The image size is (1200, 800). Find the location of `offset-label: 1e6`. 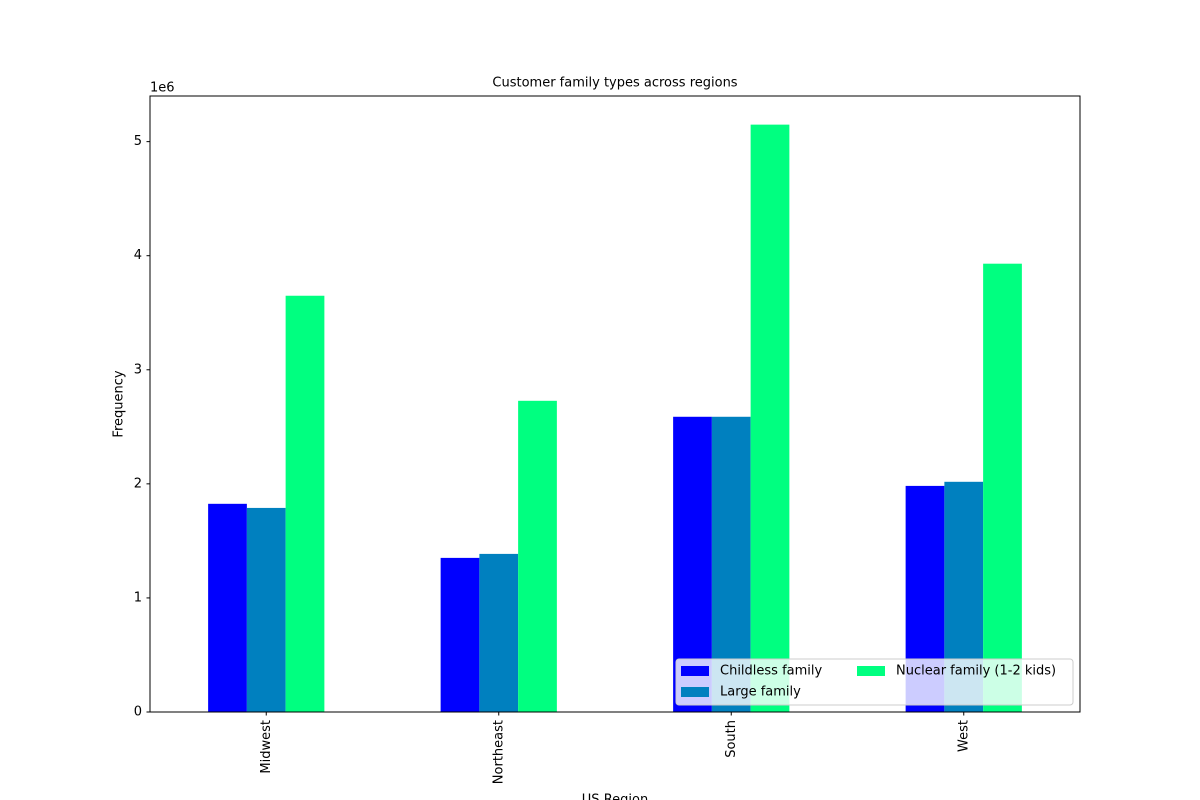

offset-label: 1e6 is located at coordinates (162, 88).